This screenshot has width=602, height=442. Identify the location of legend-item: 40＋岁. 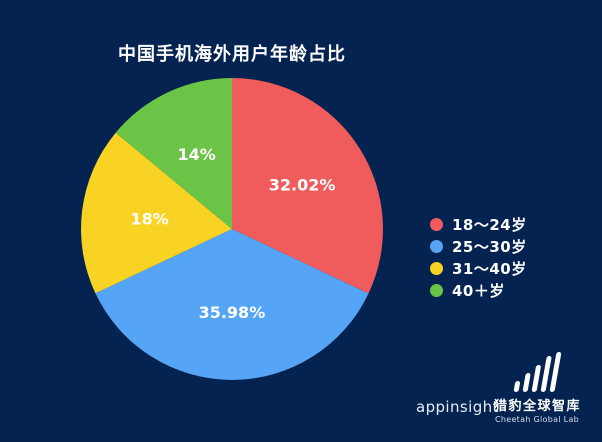
(478, 290).